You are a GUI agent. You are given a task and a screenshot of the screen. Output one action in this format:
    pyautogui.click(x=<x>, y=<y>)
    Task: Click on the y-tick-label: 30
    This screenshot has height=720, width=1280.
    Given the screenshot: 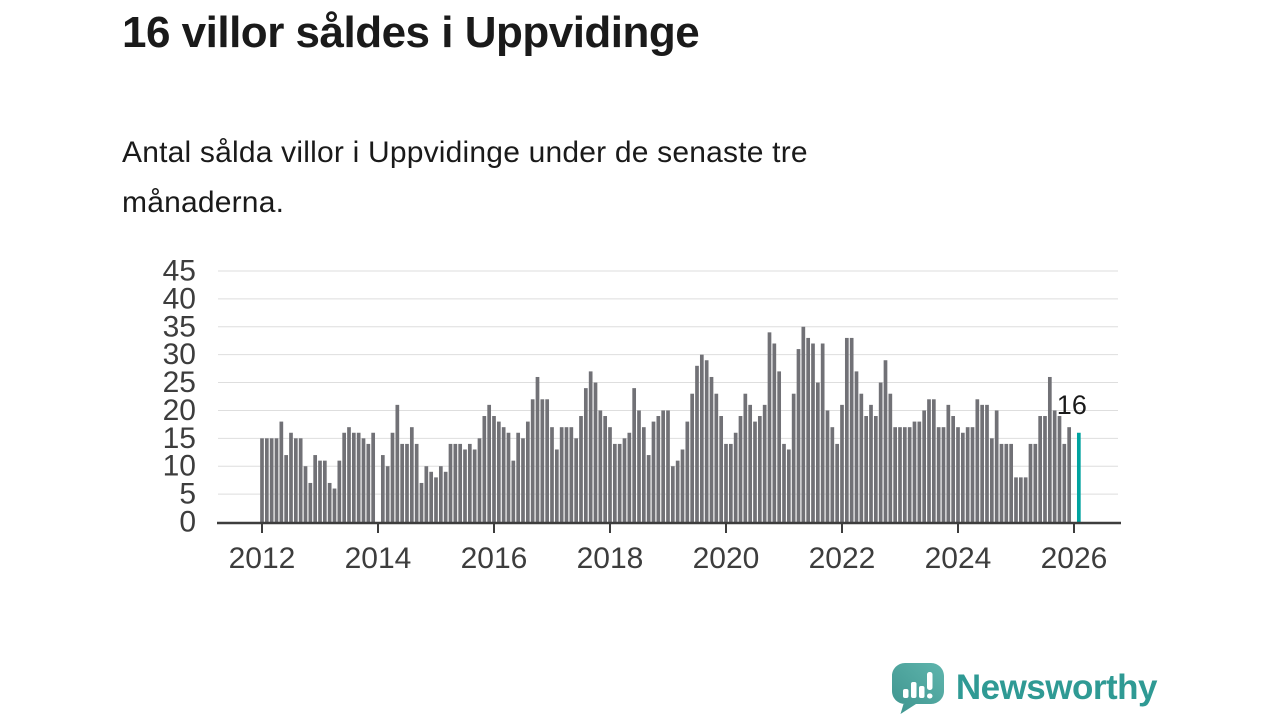 What is the action you would take?
    pyautogui.click(x=179, y=354)
    